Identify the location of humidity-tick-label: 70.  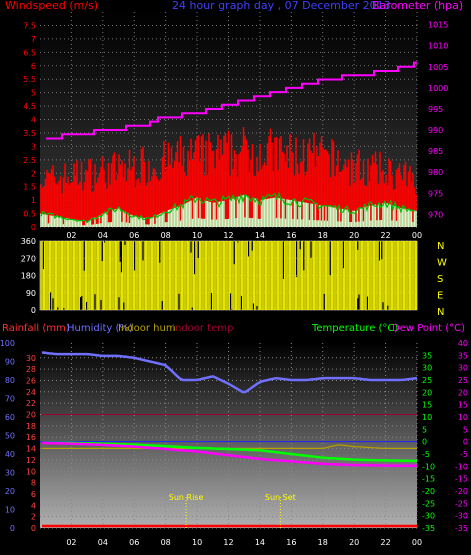
(10, 399).